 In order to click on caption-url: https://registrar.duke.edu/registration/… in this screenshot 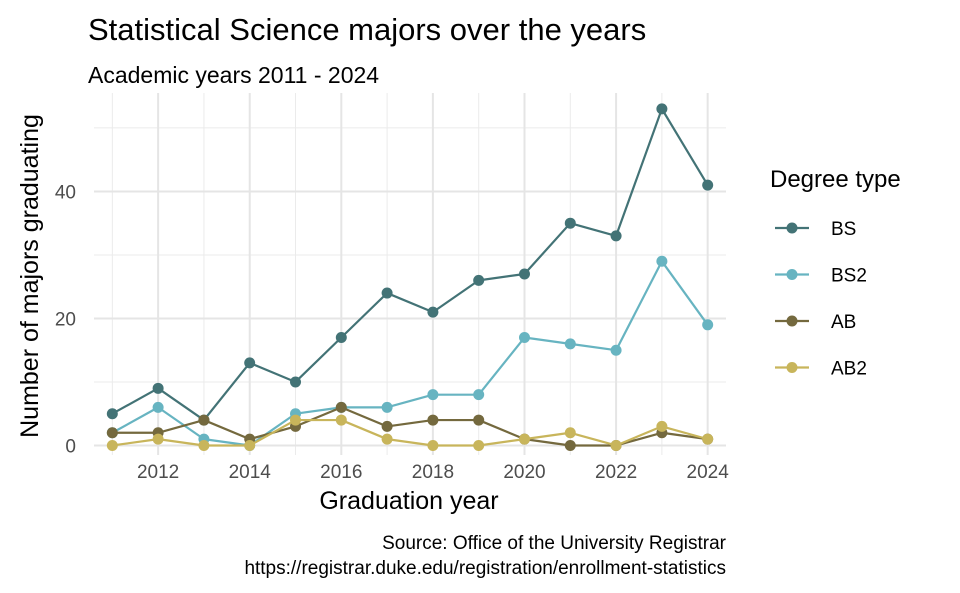, I will do `click(485, 568)`.